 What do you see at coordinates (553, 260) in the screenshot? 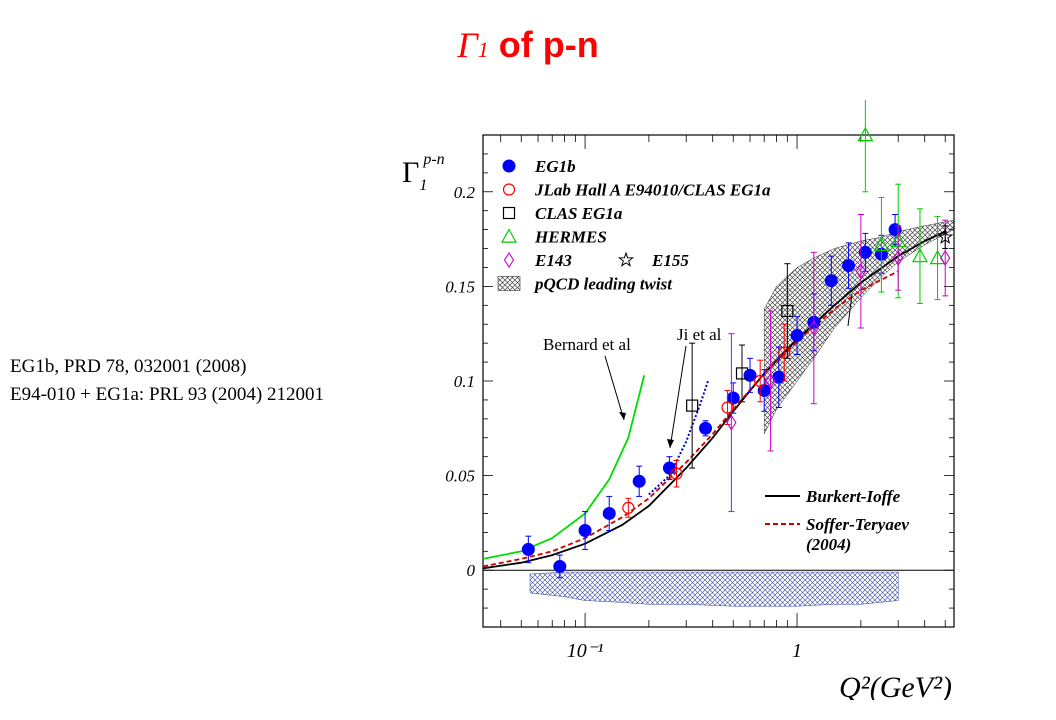
I see `legend-label-4: E143` at bounding box center [553, 260].